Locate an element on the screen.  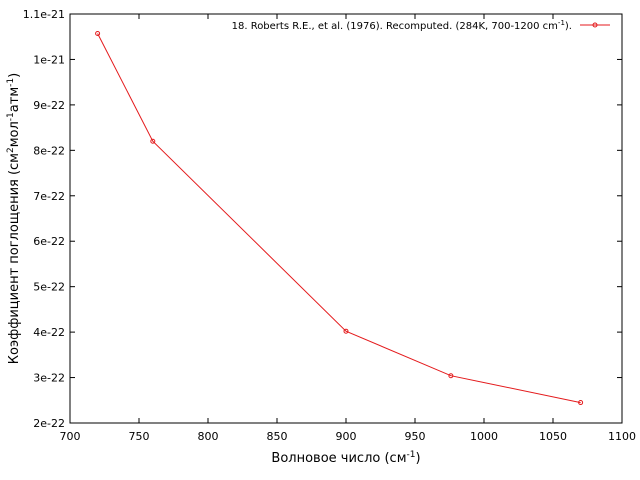
y-tick-label: 4e-22 is located at coordinates (49, 332).